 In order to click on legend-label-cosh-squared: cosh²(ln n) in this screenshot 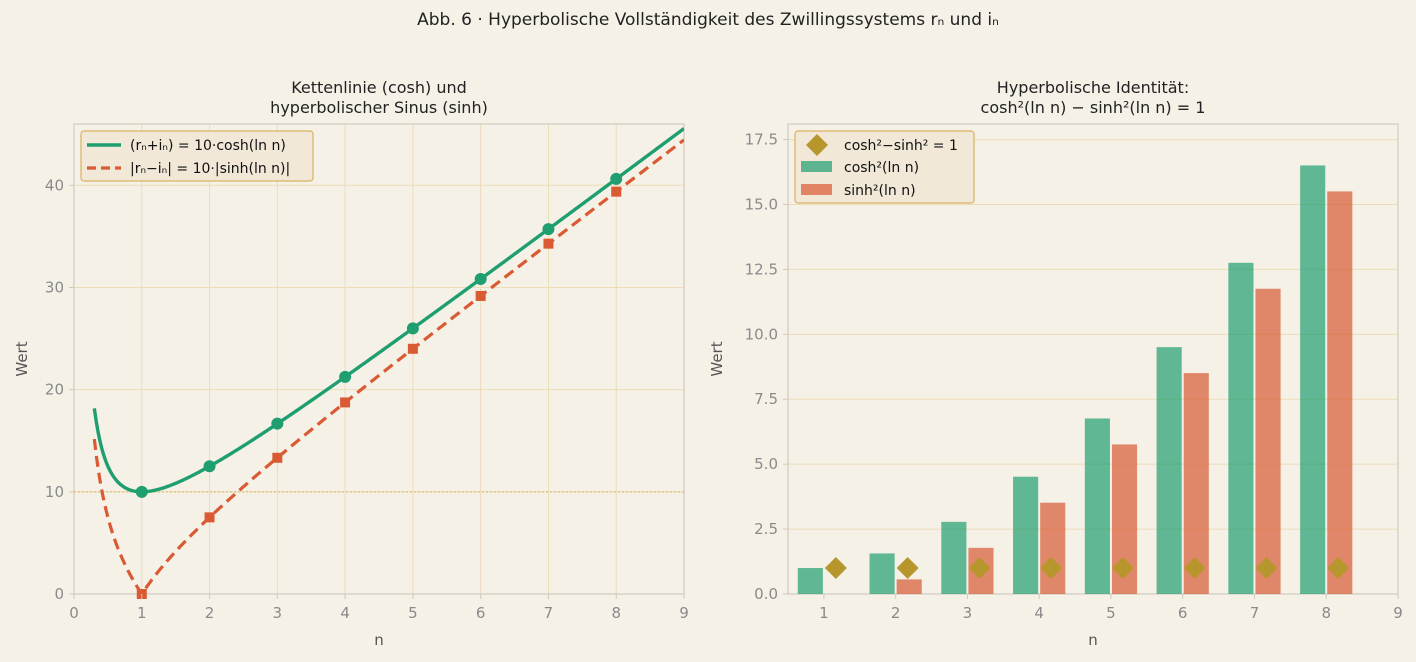, I will do `click(881, 168)`.